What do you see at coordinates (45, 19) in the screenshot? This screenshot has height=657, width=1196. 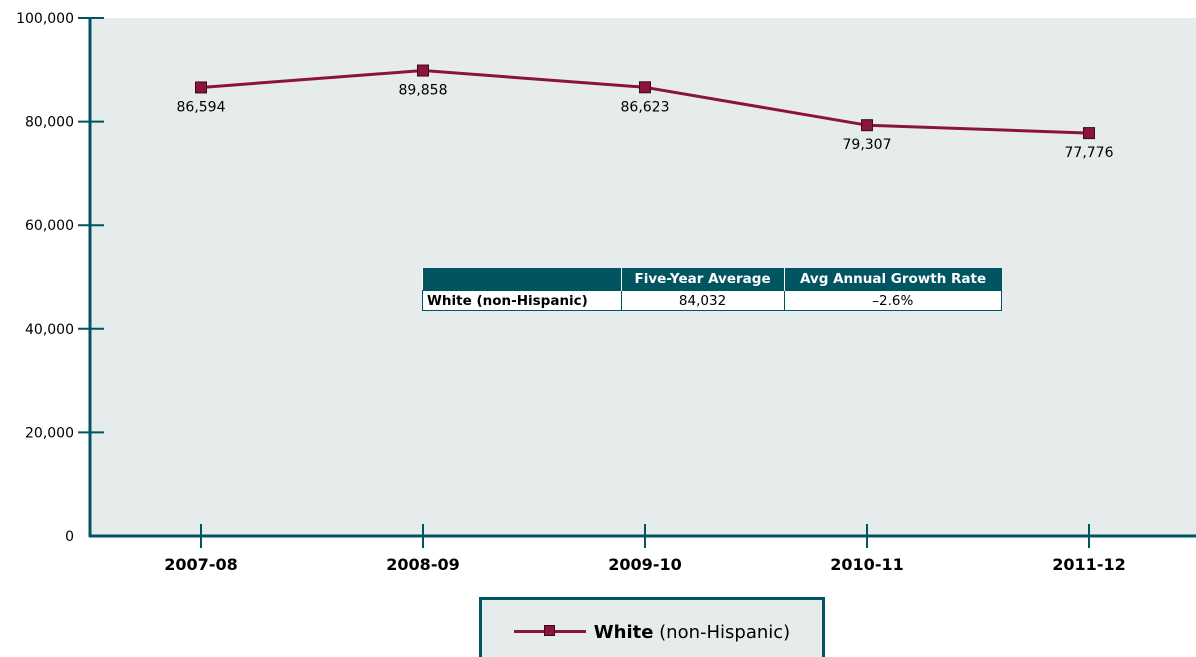 I see `y-tick-label: 100,000` at bounding box center [45, 19].